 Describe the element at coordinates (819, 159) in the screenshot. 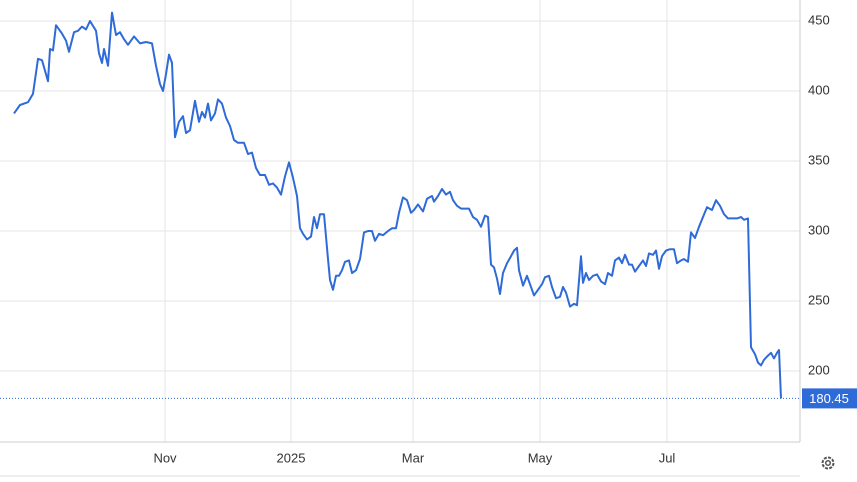

I see `y-tick-label: 350` at that location.